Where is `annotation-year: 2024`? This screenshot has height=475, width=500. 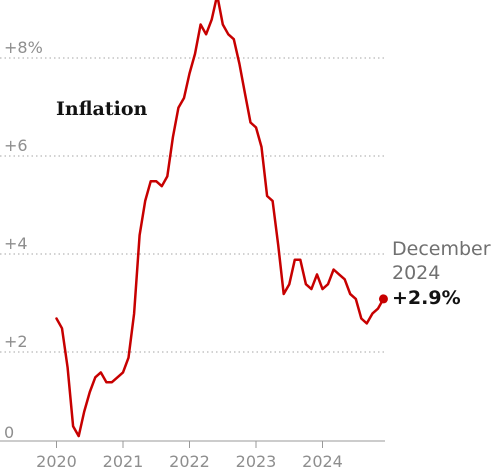
annotation-year: 2024 is located at coordinates (416, 273).